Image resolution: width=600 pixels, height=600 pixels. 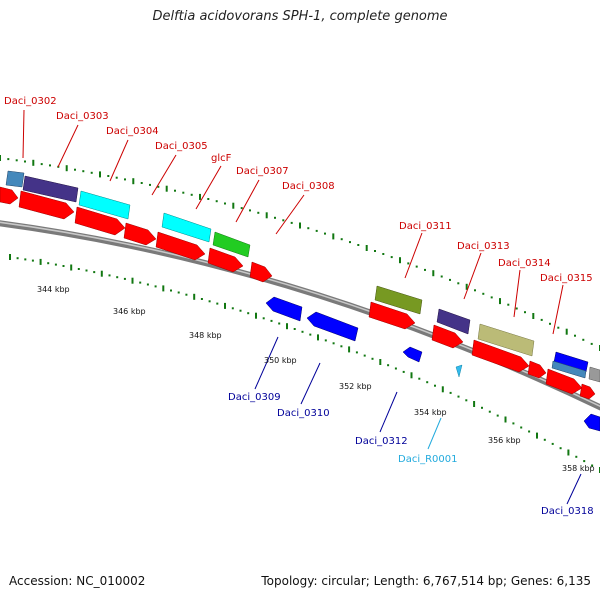 I want to click on gene-arrow-glcf, so click(x=231, y=244).